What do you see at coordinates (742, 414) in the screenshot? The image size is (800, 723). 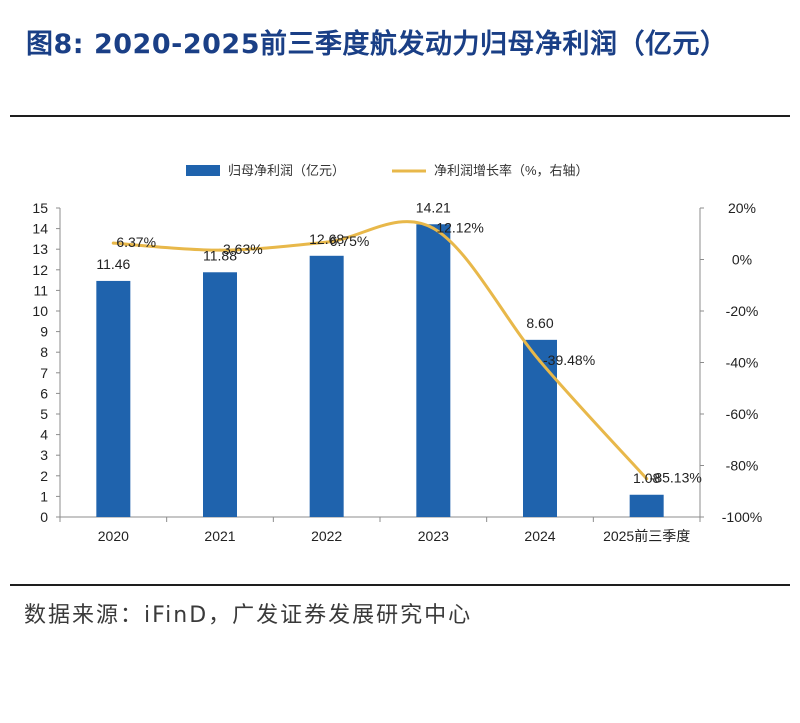 I see `y-right-tick-label: -60%` at bounding box center [742, 414].